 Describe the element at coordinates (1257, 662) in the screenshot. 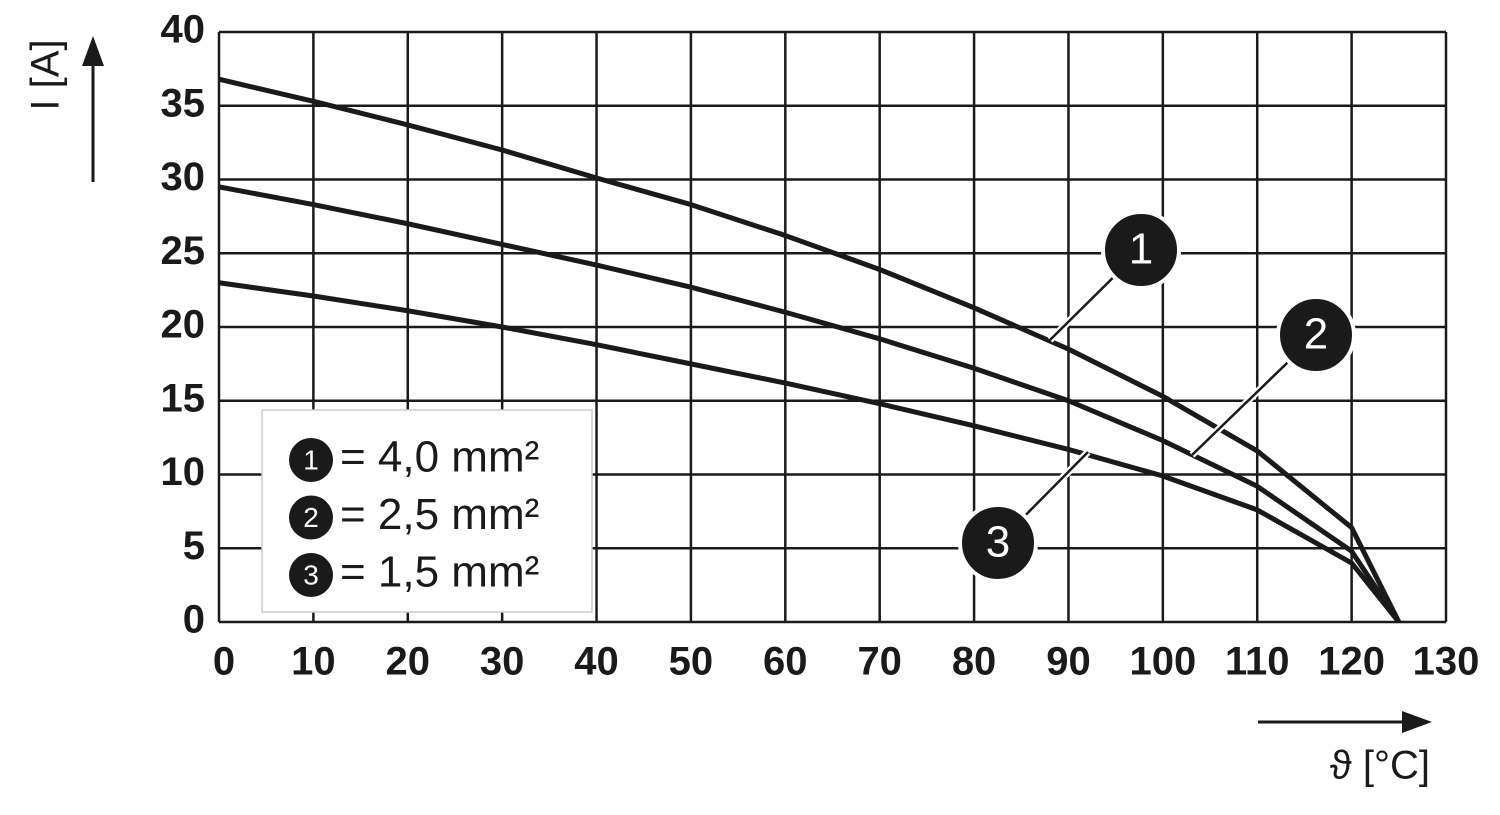

I see `x-tick-label: 110` at that location.